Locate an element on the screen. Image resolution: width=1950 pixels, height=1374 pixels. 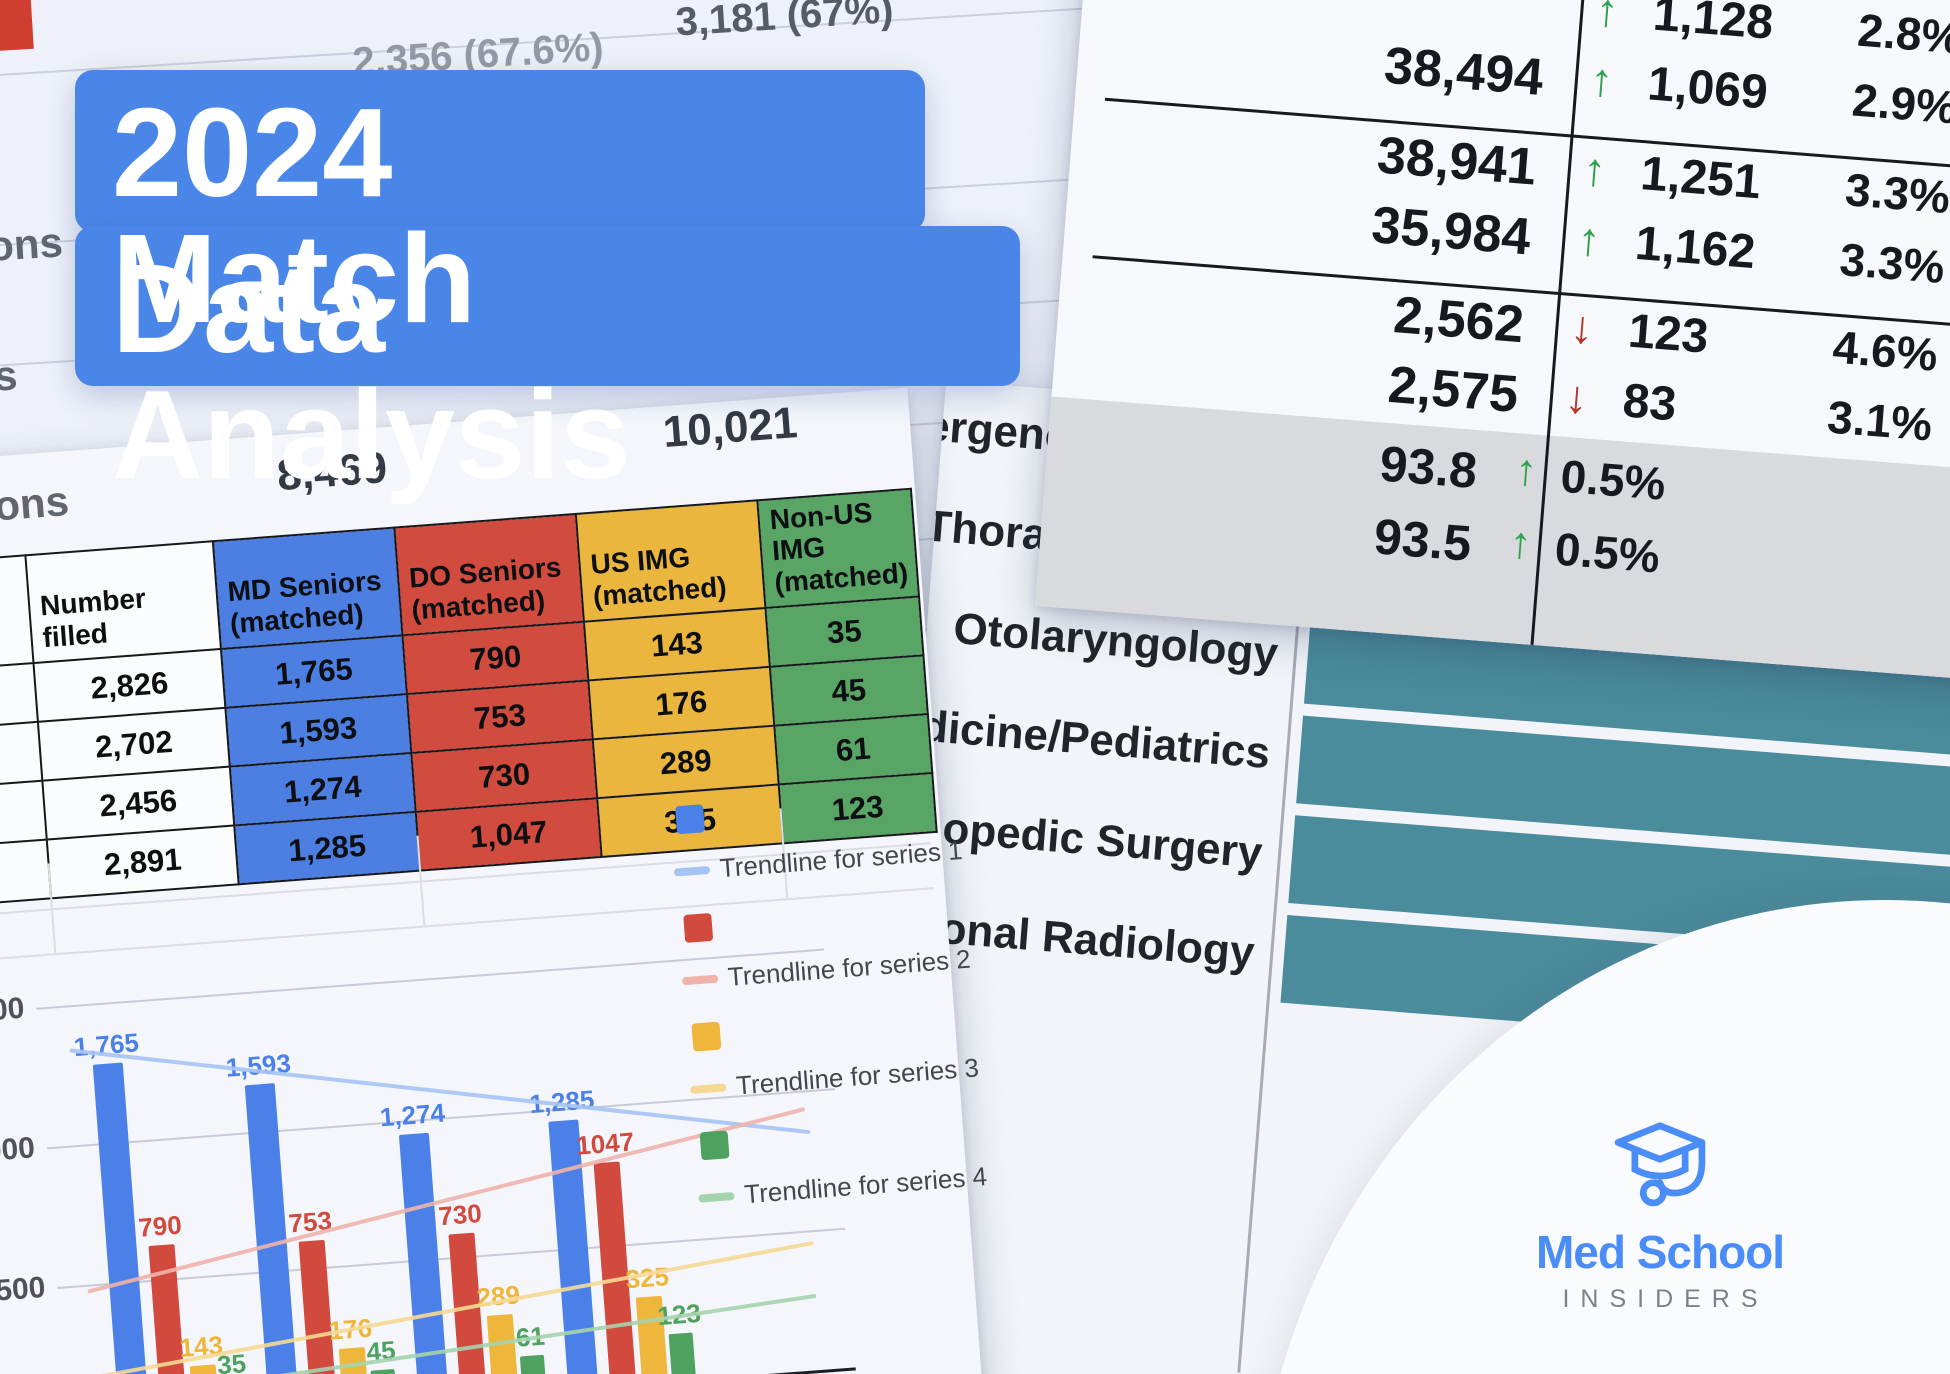
grad-cap-stethoscope-icon is located at coordinates (1660, 1164).